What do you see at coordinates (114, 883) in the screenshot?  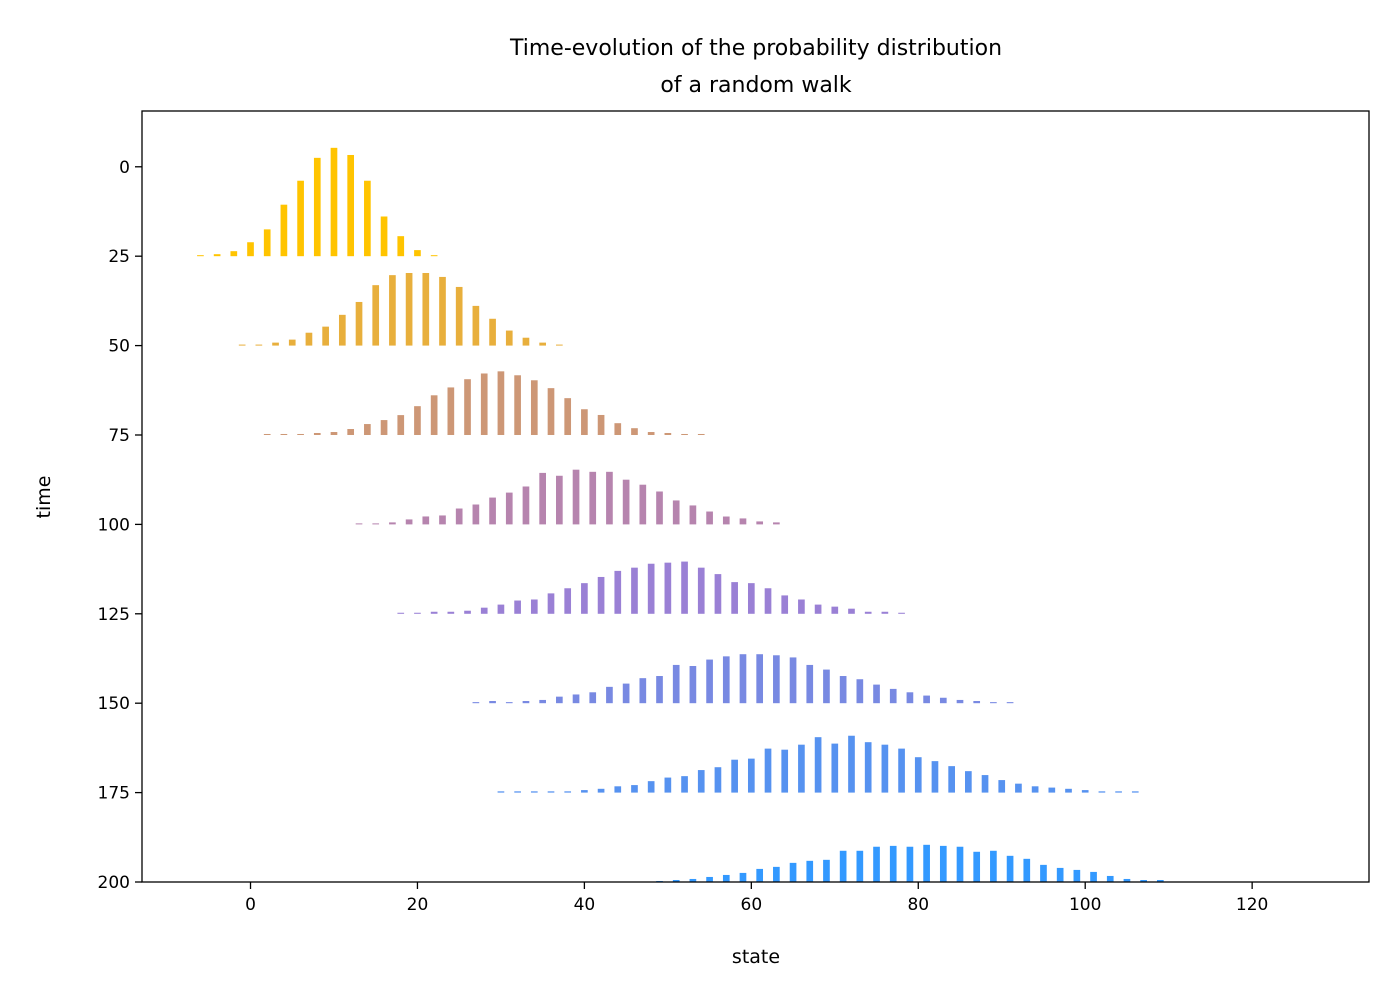 I see `y-tick-label: 200` at bounding box center [114, 883].